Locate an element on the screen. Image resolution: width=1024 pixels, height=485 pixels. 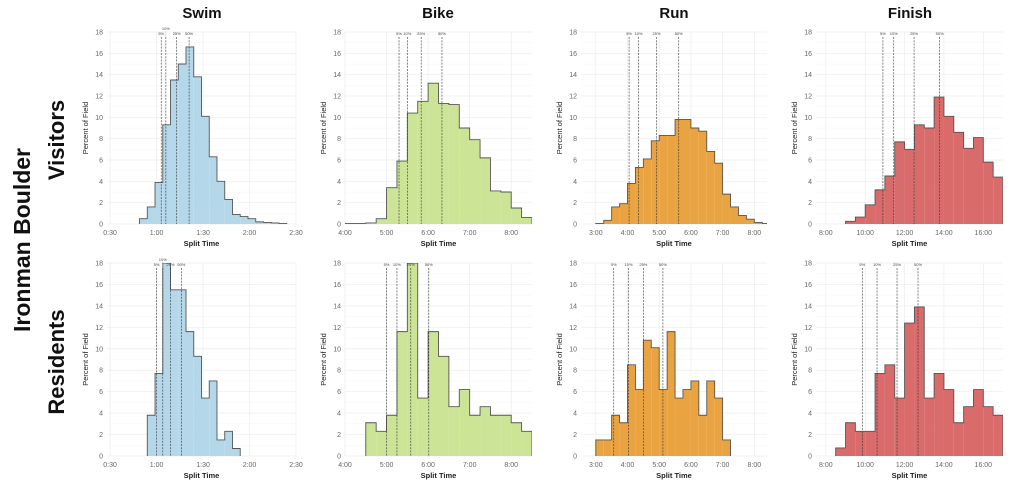
x-tick-label: 14:00 is located at coordinates (944, 233).